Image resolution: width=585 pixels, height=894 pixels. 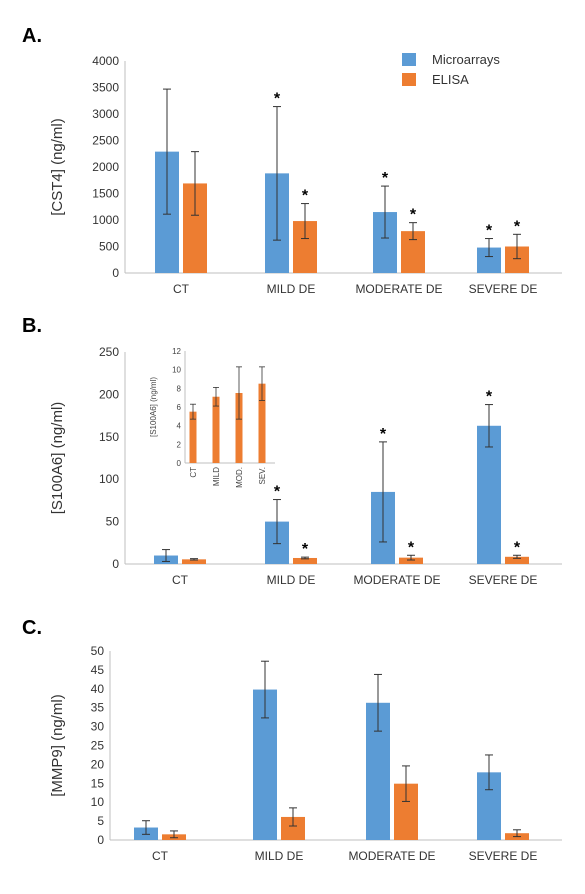 I want to click on y-axis-label: [MMP9] (ng/ml), so click(x=57, y=745).